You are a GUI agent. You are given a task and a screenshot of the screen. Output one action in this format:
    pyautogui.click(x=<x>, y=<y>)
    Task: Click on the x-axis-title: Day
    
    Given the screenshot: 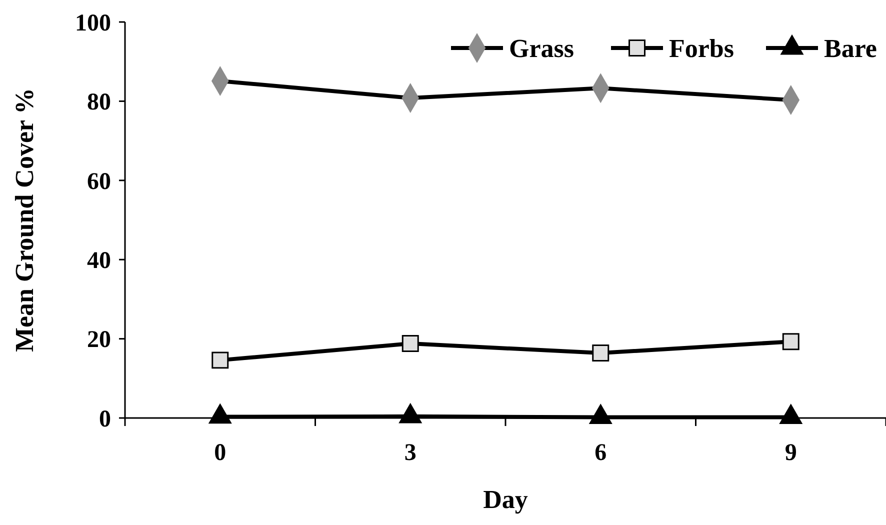 What is the action you would take?
    pyautogui.click(x=505, y=499)
    